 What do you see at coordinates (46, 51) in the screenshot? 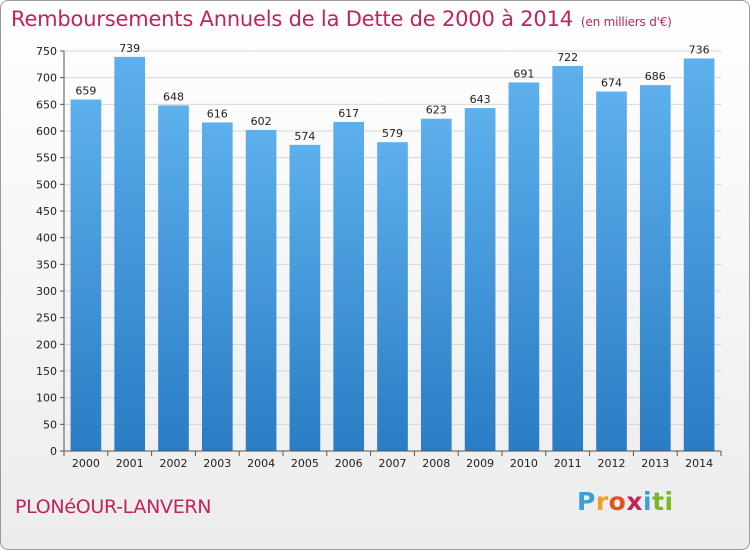
I see `y-tick-label: 750` at bounding box center [46, 51].